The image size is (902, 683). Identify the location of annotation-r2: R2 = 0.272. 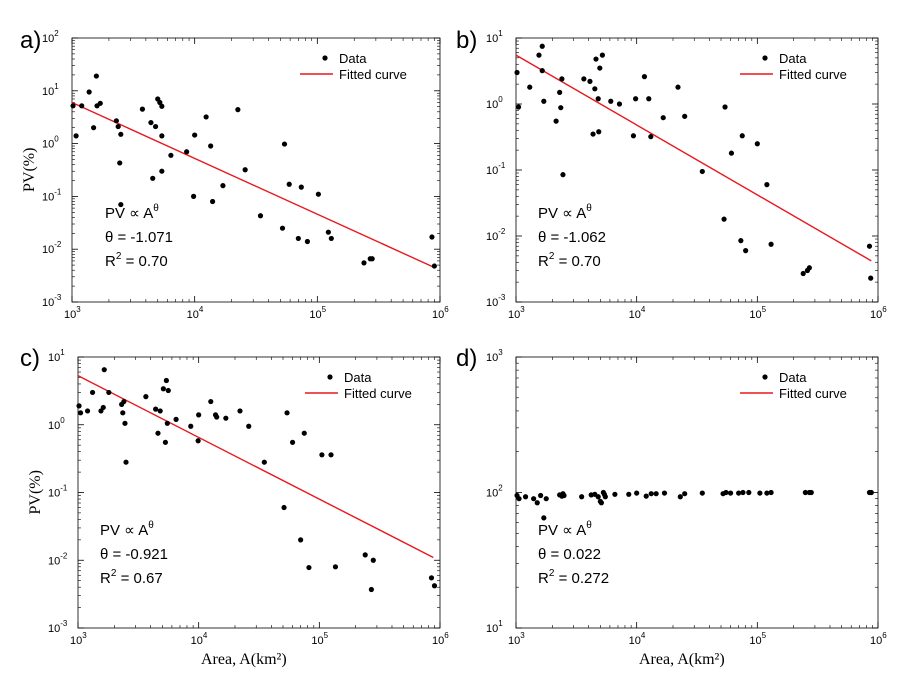
(573, 577).